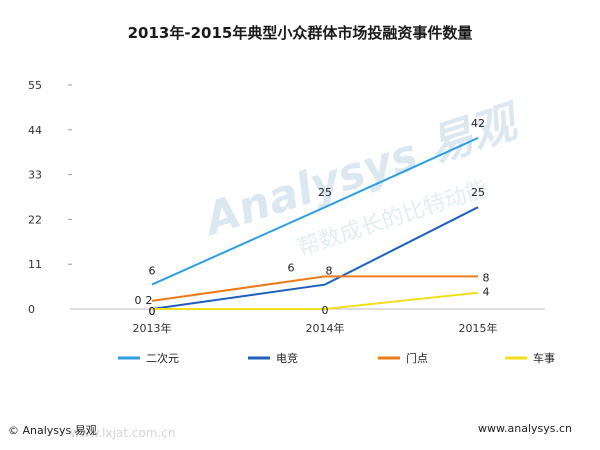 The height and width of the screenshot is (450, 600). Describe the element at coordinates (315, 300) in the screenshot. I see `series-line-车事` at that location.